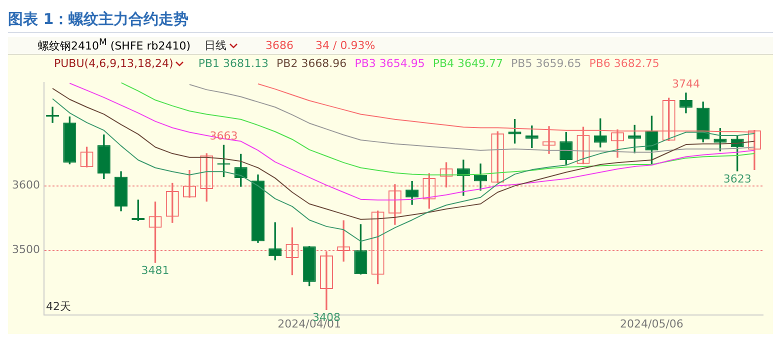 This screenshot has width=777, height=343. Describe the element at coordinates (737, 179) in the screenshot. I see `annotation: 3623` at that location.